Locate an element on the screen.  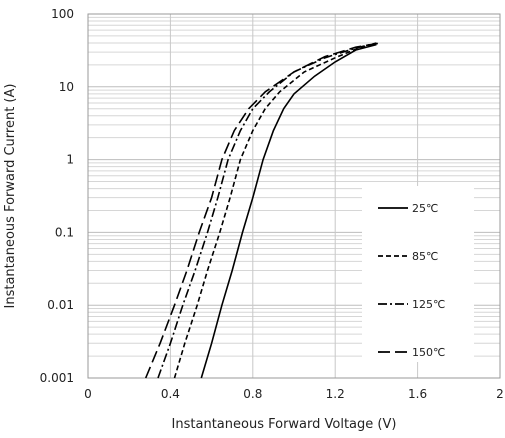
legend-label-1: 25℃ is located at coordinates (425, 208).